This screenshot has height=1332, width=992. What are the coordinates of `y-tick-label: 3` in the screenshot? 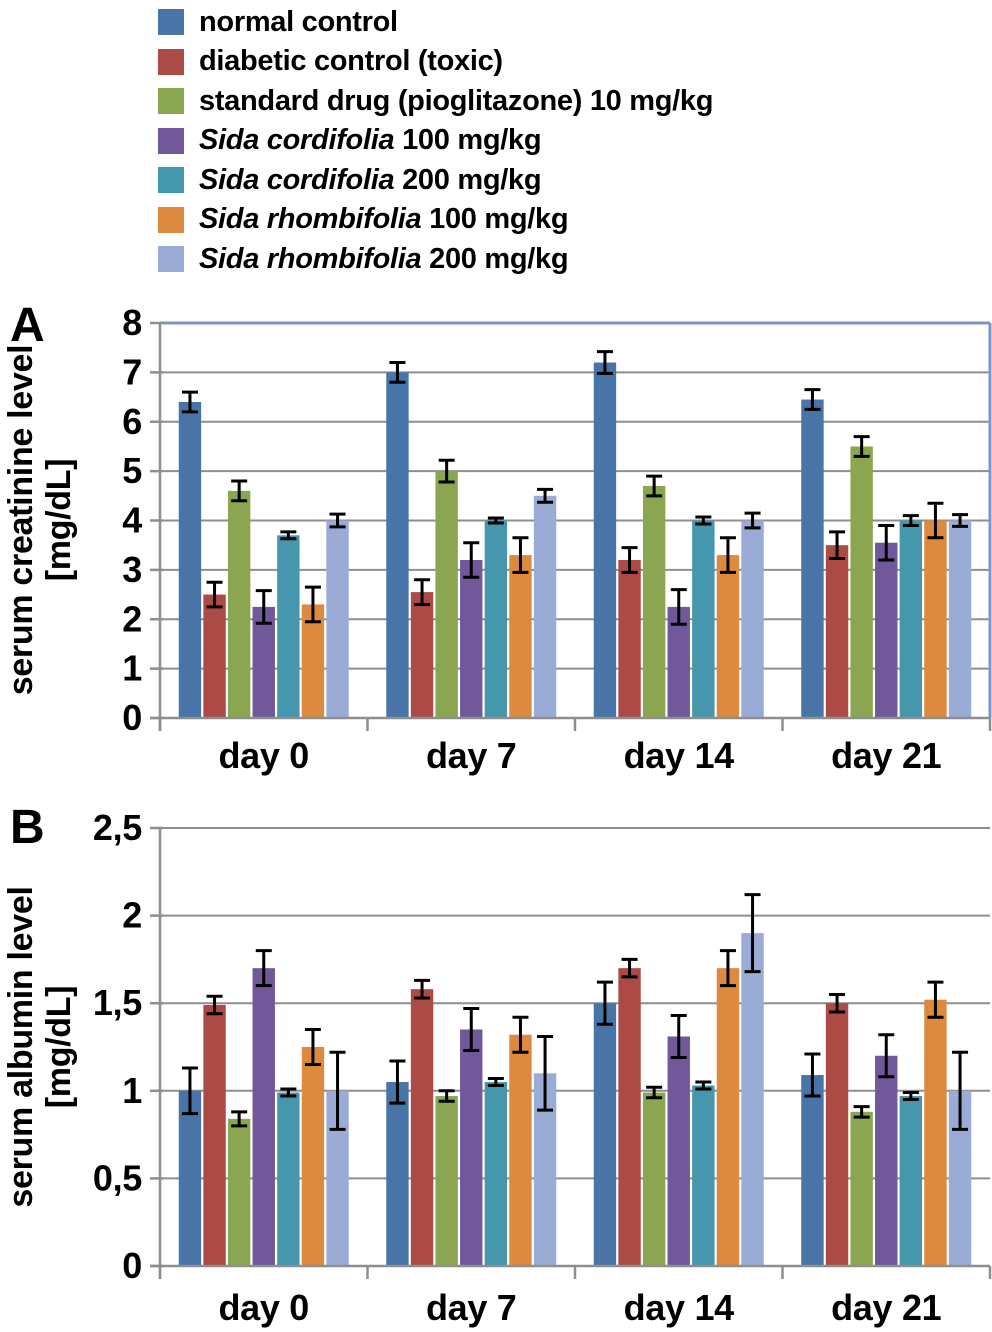 It's located at (132, 569).